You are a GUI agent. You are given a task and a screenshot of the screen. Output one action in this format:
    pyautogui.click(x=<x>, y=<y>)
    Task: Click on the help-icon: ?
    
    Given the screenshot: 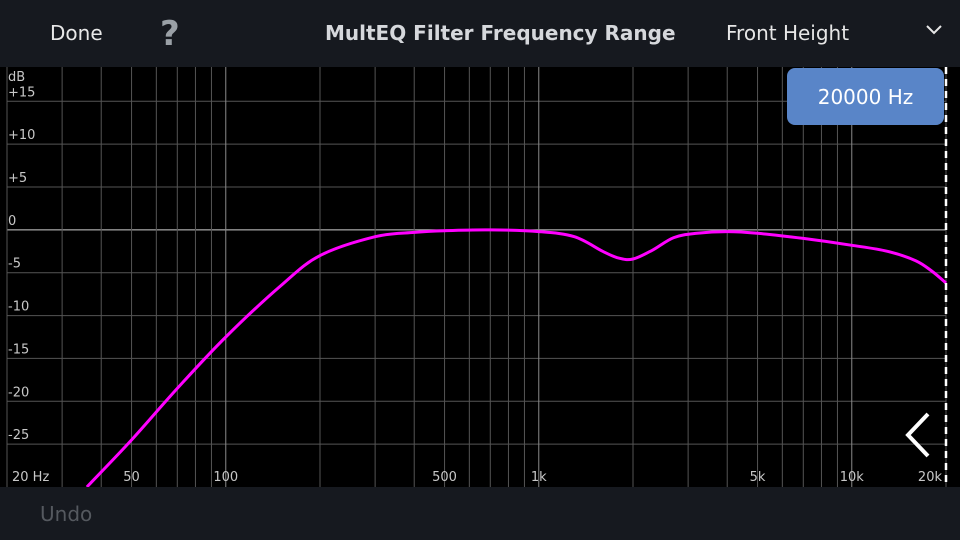 What is the action you would take?
    pyautogui.click(x=170, y=34)
    